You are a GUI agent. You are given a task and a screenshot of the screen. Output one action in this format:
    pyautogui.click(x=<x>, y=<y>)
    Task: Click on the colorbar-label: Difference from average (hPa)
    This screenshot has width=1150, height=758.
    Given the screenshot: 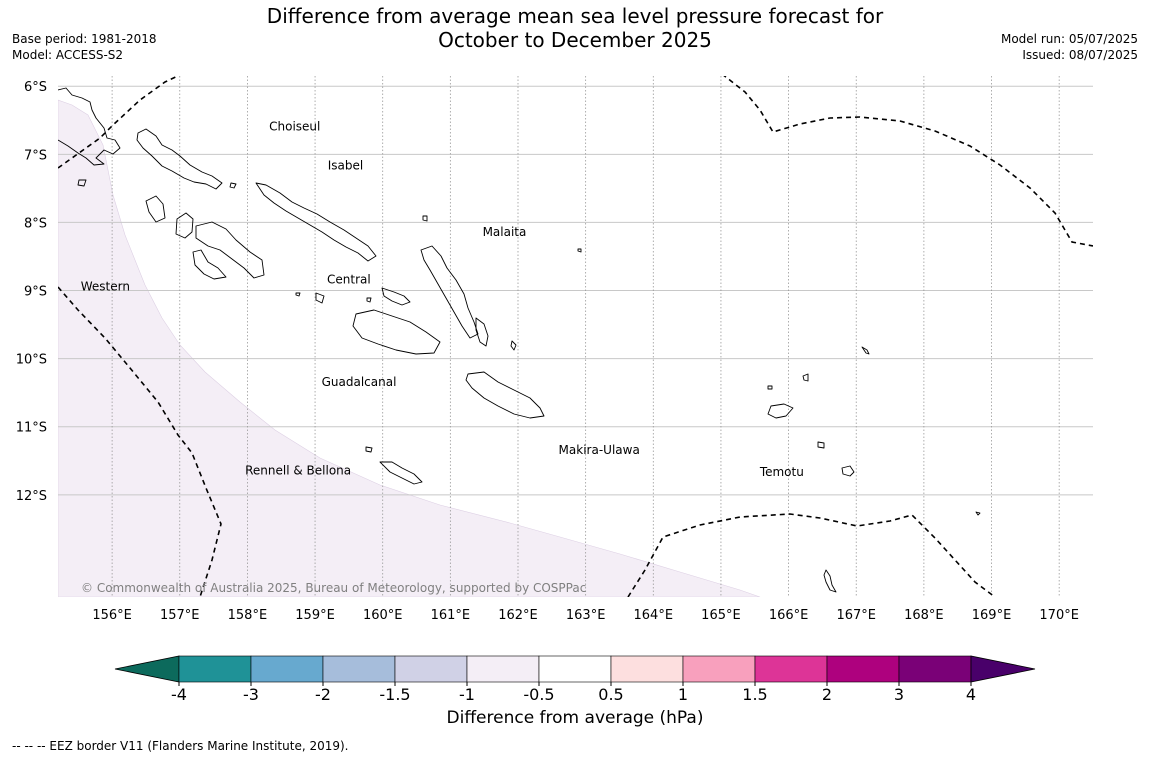 What is the action you would take?
    pyautogui.click(x=575, y=718)
    